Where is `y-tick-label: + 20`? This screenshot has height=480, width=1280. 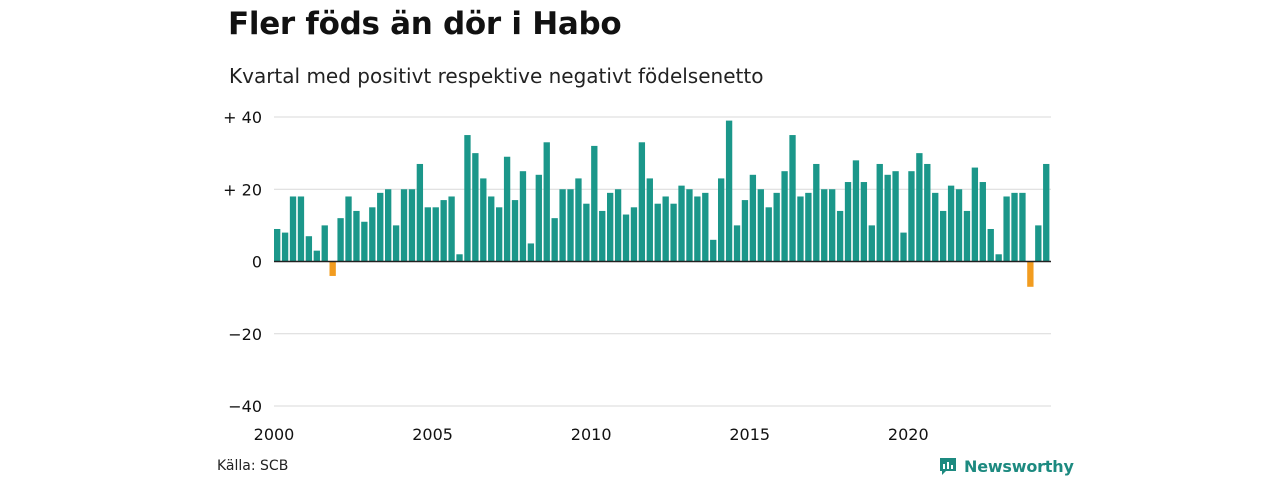 y-tick-label: + 20 is located at coordinates (242, 189).